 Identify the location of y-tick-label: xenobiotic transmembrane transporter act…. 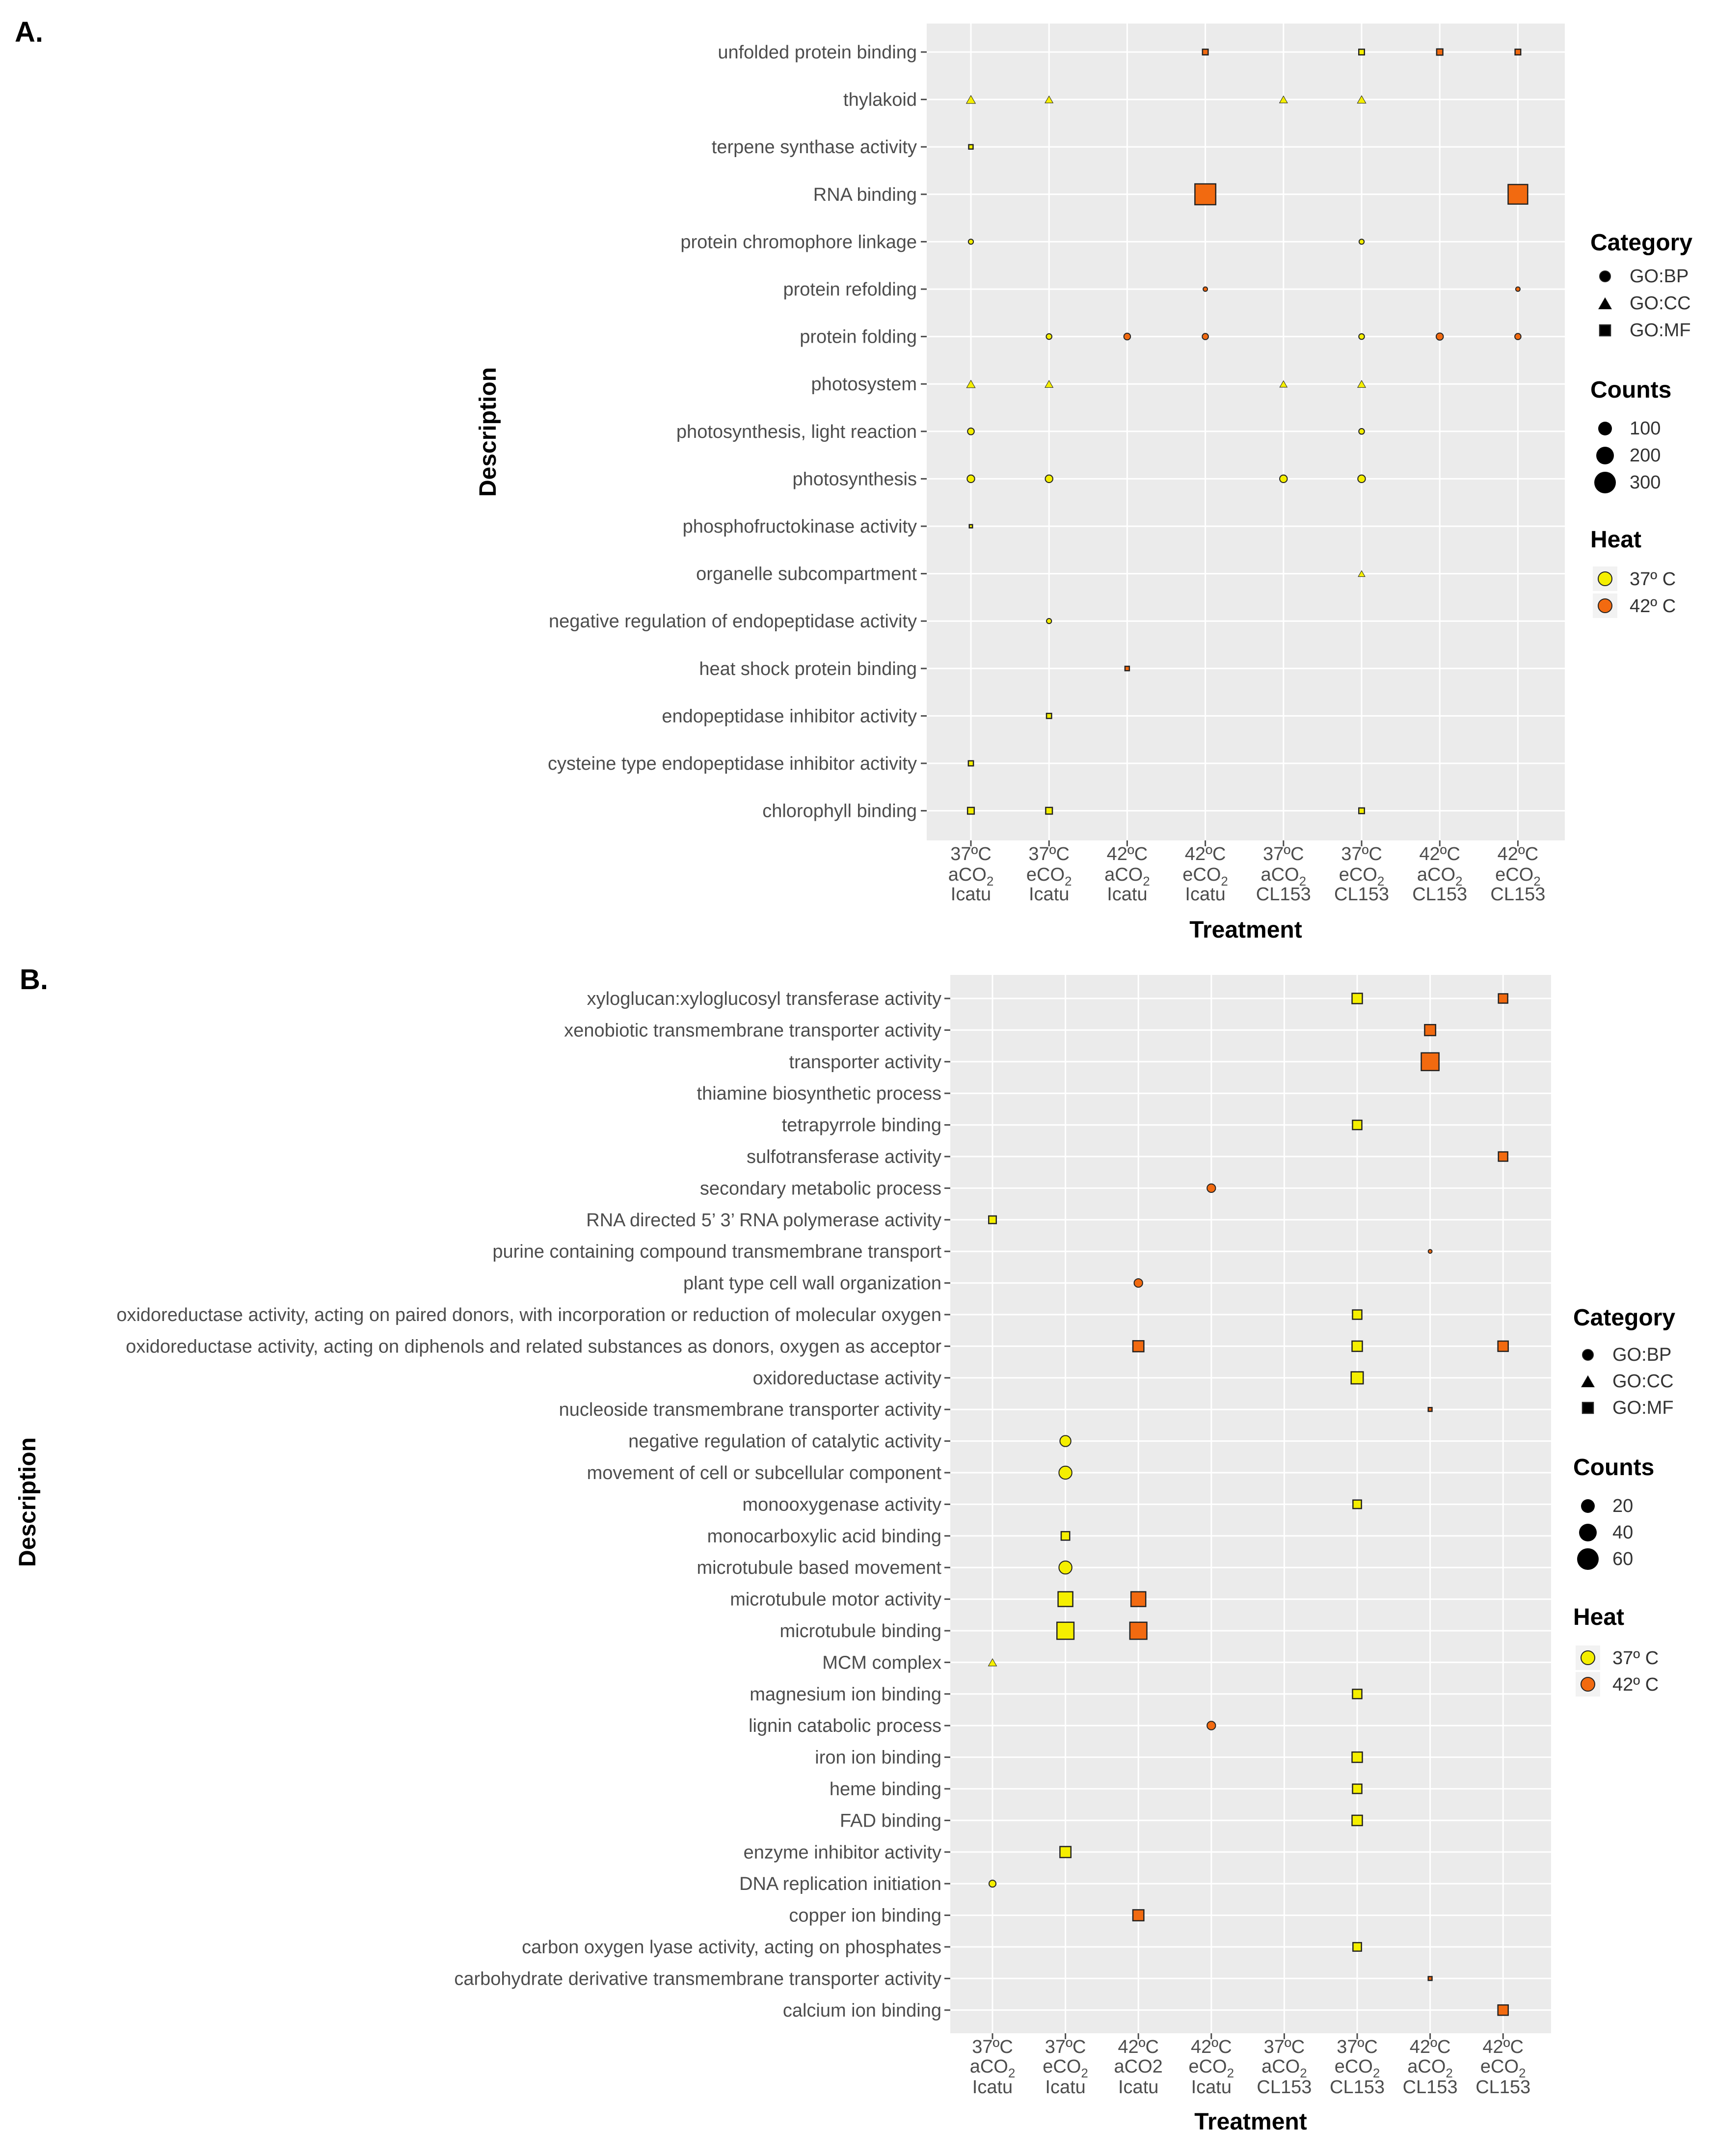
(752, 1031).